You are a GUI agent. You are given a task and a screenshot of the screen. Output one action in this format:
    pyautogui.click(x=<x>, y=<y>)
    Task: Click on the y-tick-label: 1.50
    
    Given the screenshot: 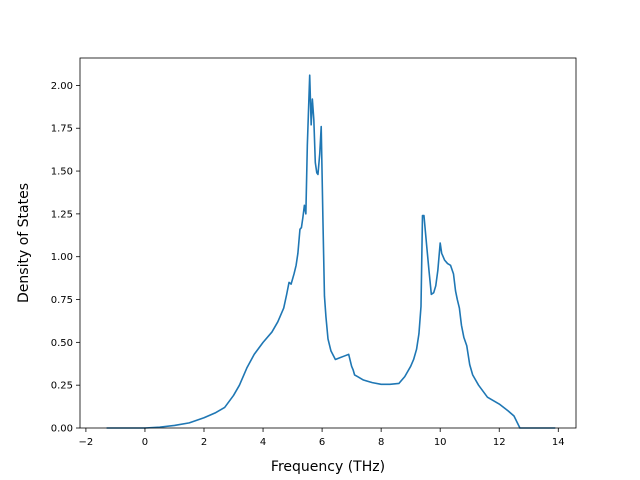 What is the action you would take?
    pyautogui.click(x=62, y=172)
    